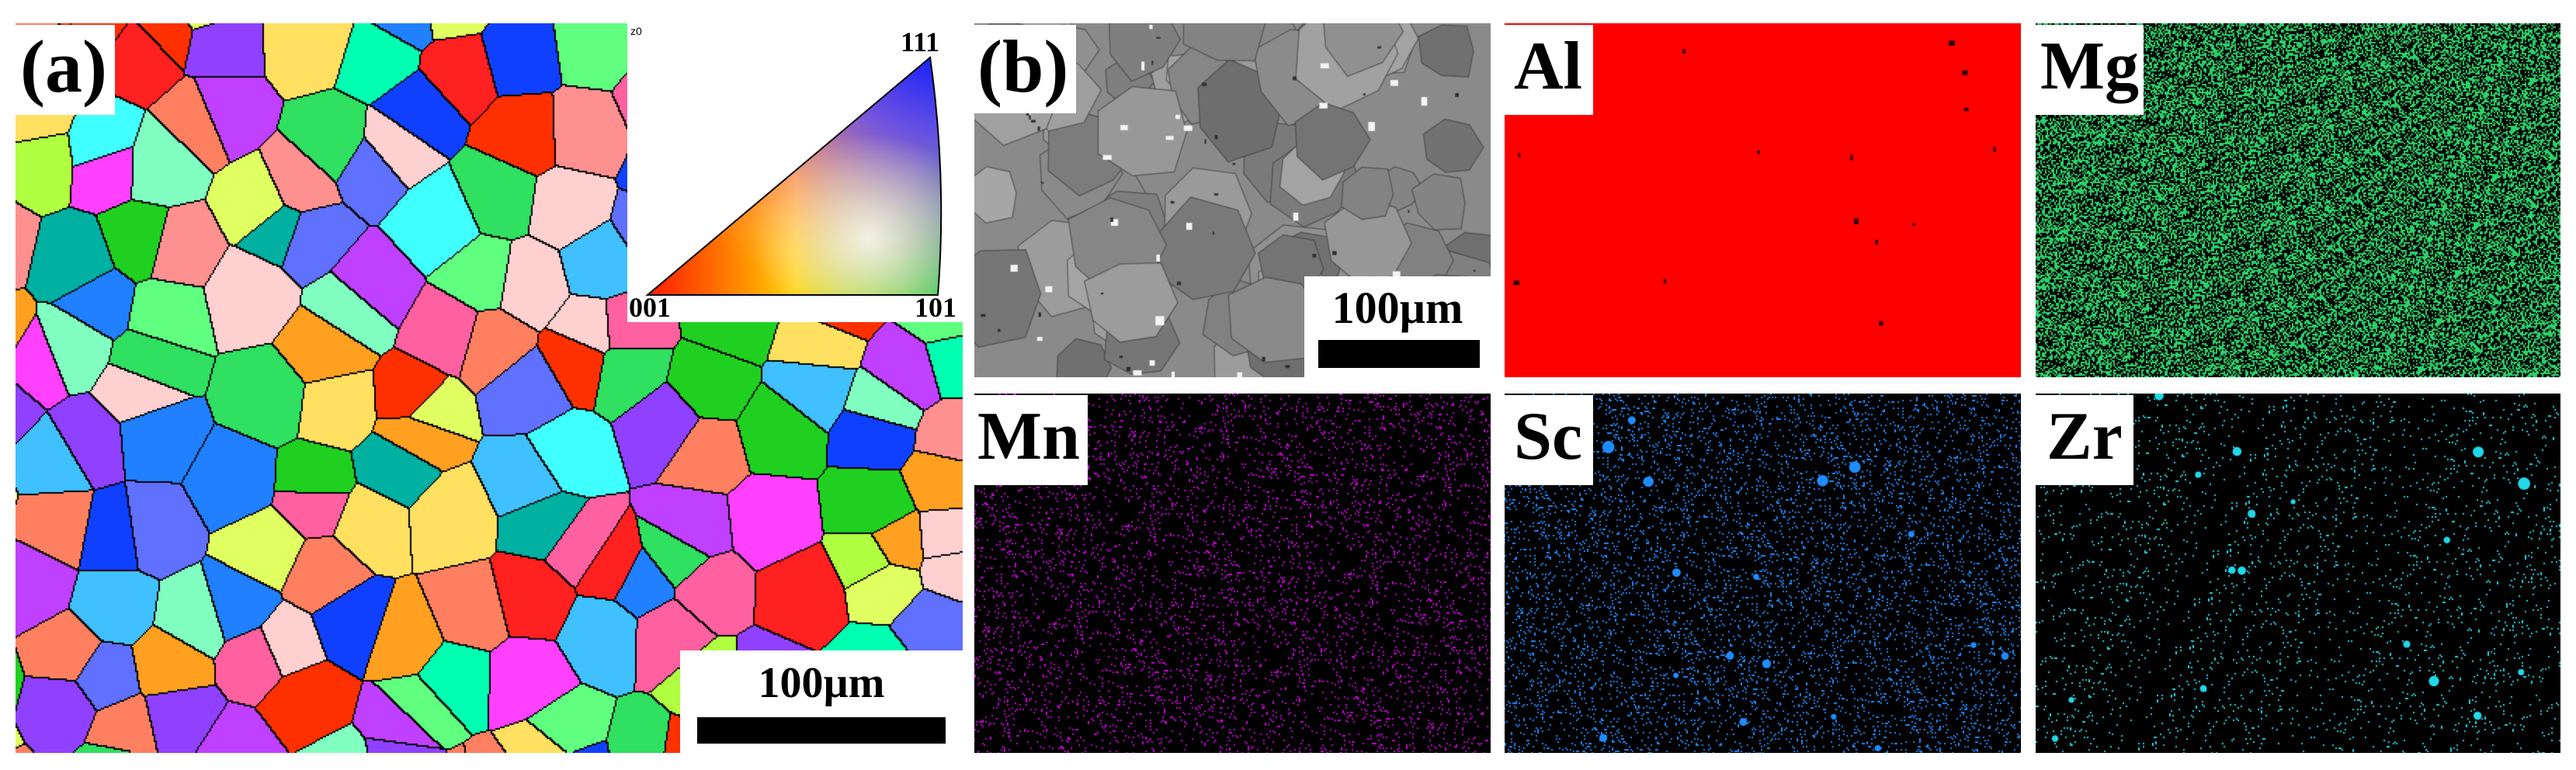  What do you see at coordinates (935, 307) in the screenshot?
I see `ipf-101-label: 101` at bounding box center [935, 307].